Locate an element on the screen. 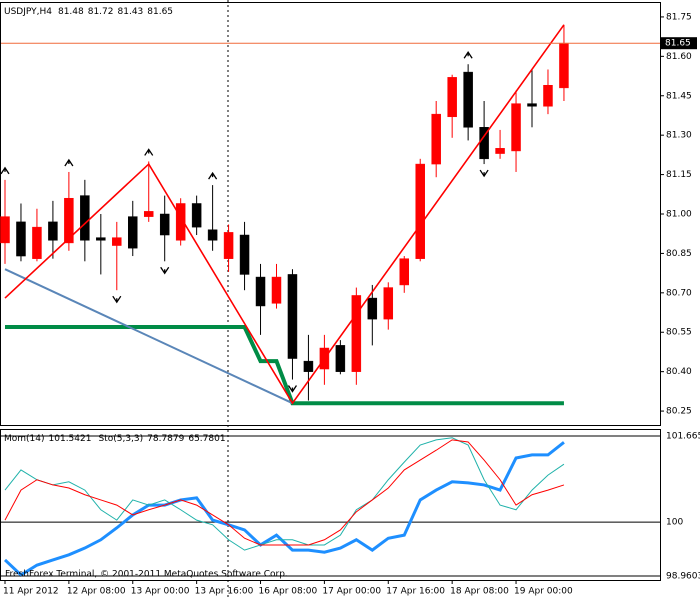 This screenshot has height=600, width=700. indicator-line is located at coordinates (284, 492).